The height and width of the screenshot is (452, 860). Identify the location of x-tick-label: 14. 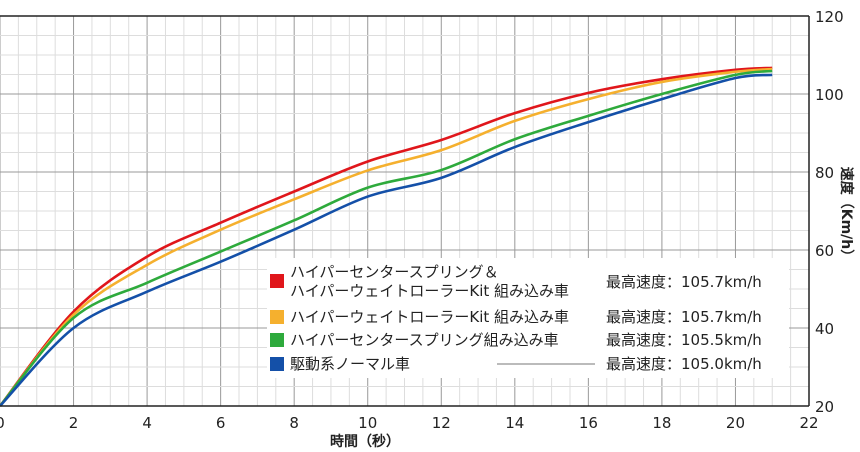
(514, 423).